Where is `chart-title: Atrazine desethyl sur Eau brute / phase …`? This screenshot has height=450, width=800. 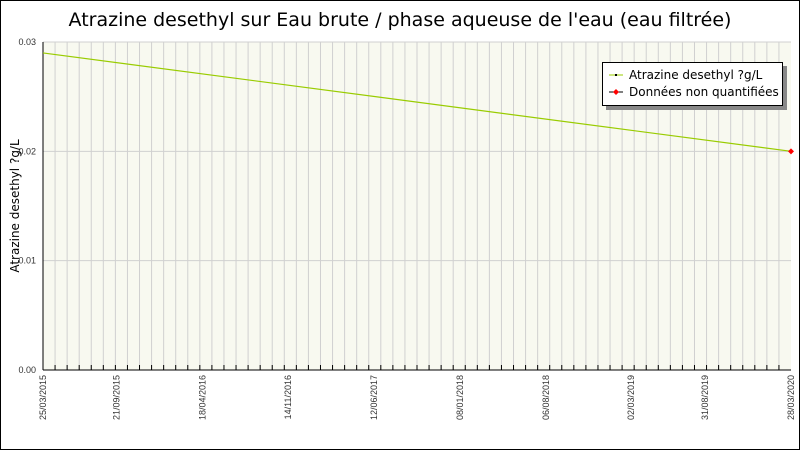 chart-title: Atrazine desethyl sur Eau brute / phase … is located at coordinates (400, 20).